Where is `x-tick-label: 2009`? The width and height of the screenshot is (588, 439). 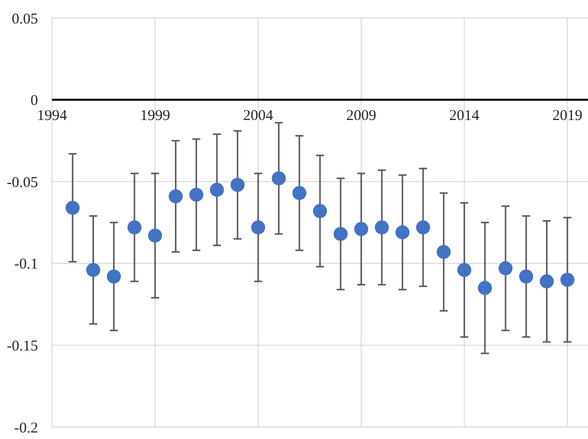 x-tick-label: 2009 is located at coordinates (361, 116).